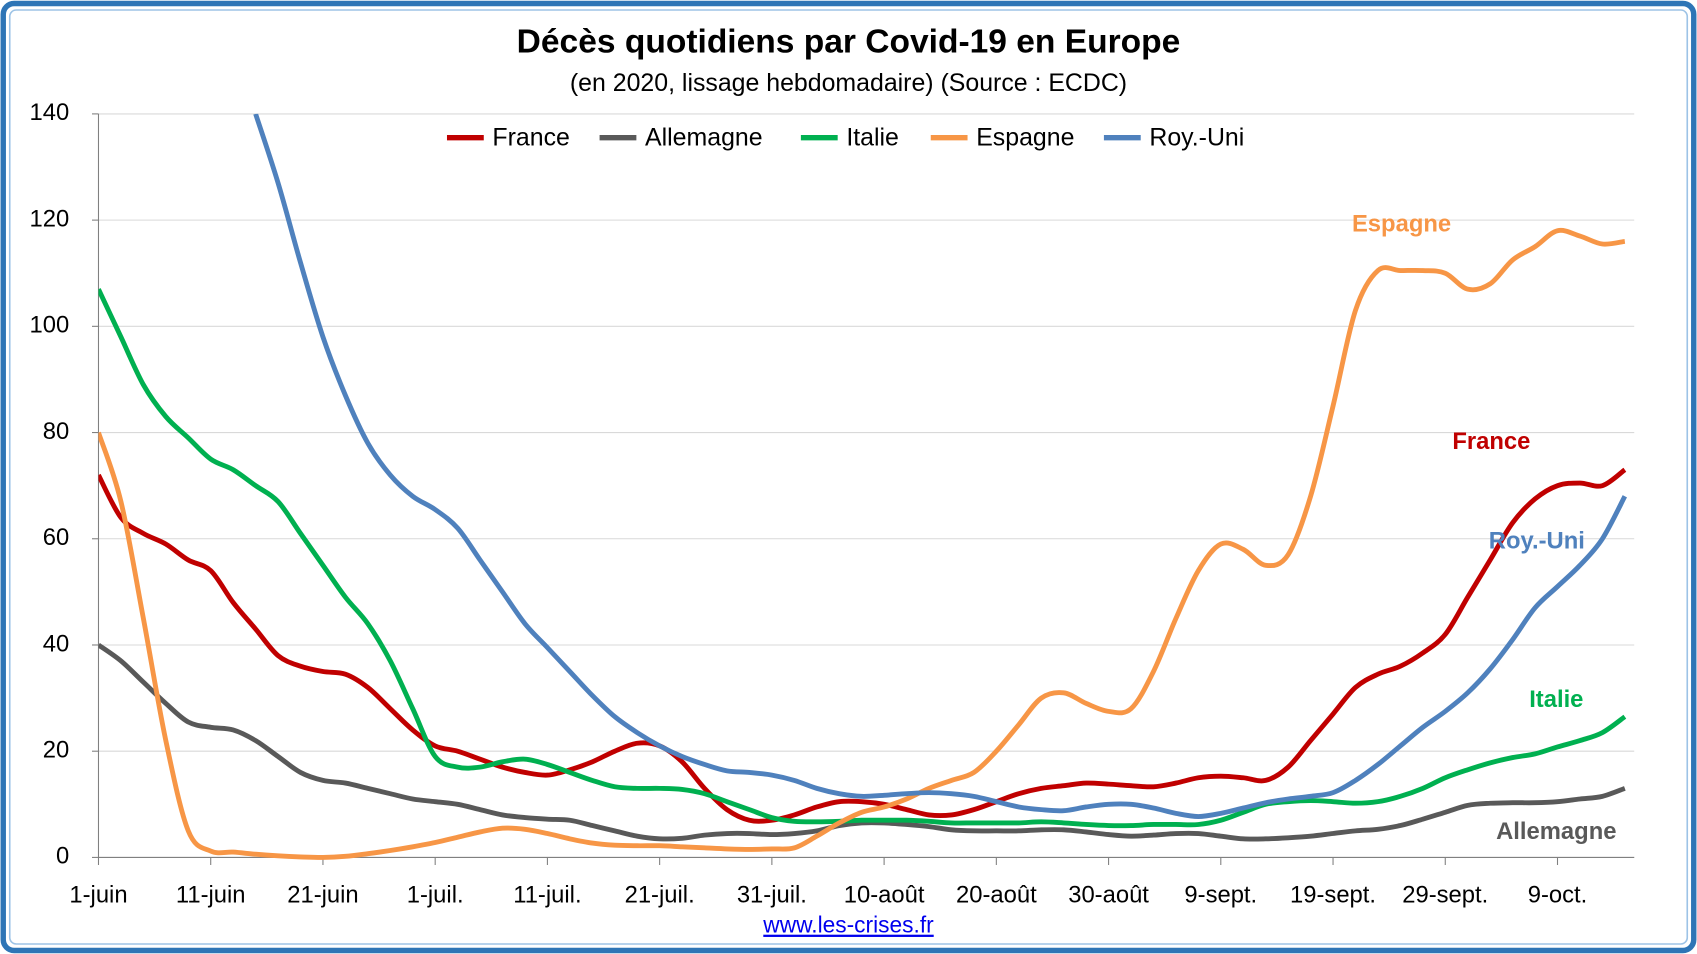  I want to click on legend-label: Allemagne, so click(704, 137).